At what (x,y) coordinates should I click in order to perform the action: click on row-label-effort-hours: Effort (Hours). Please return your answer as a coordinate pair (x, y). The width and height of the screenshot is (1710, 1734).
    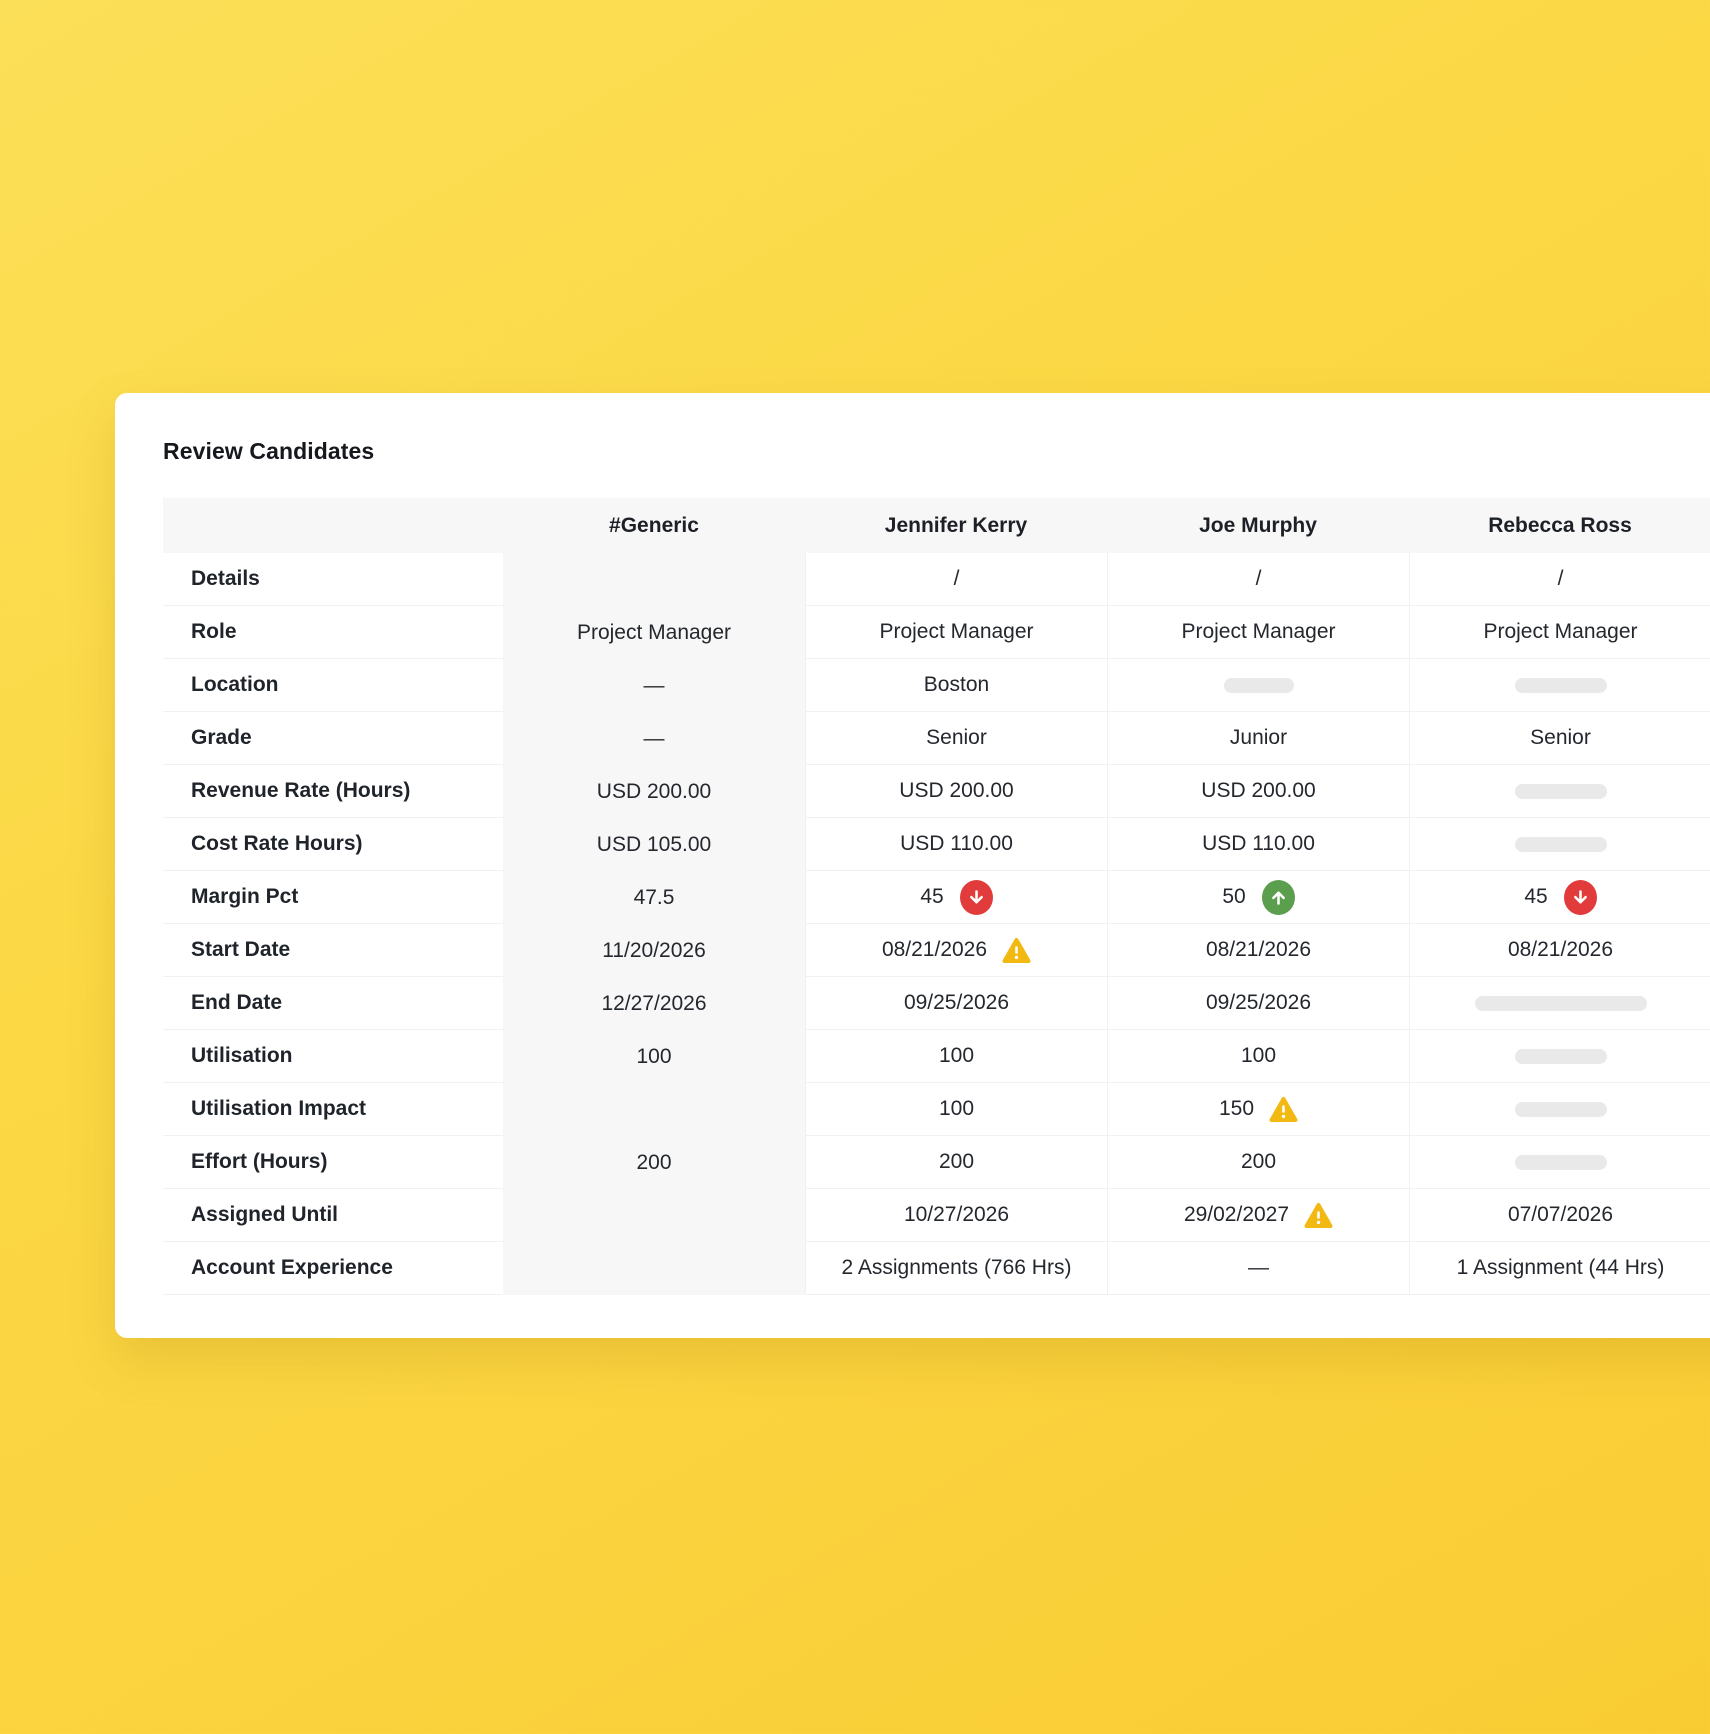
    Looking at the image, I should click on (333, 1162).